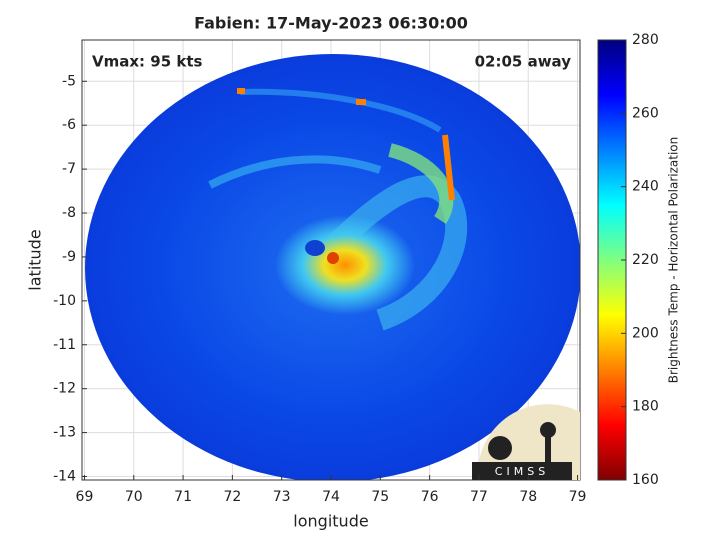 This screenshot has height=544, width=720. I want to click on y-tick-label: -8, so click(69, 213).